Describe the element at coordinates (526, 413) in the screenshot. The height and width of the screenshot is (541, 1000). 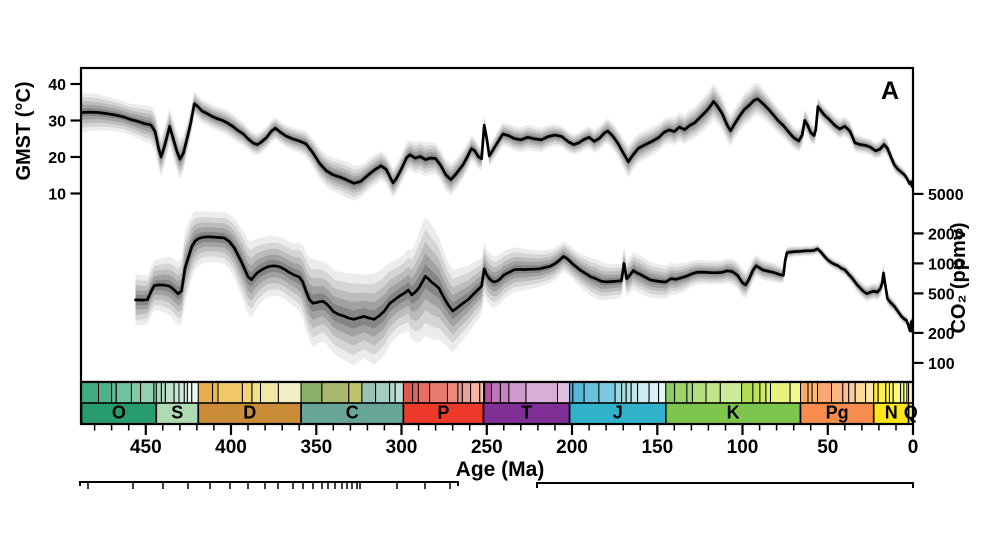
I see `period-label-T: T` at that location.